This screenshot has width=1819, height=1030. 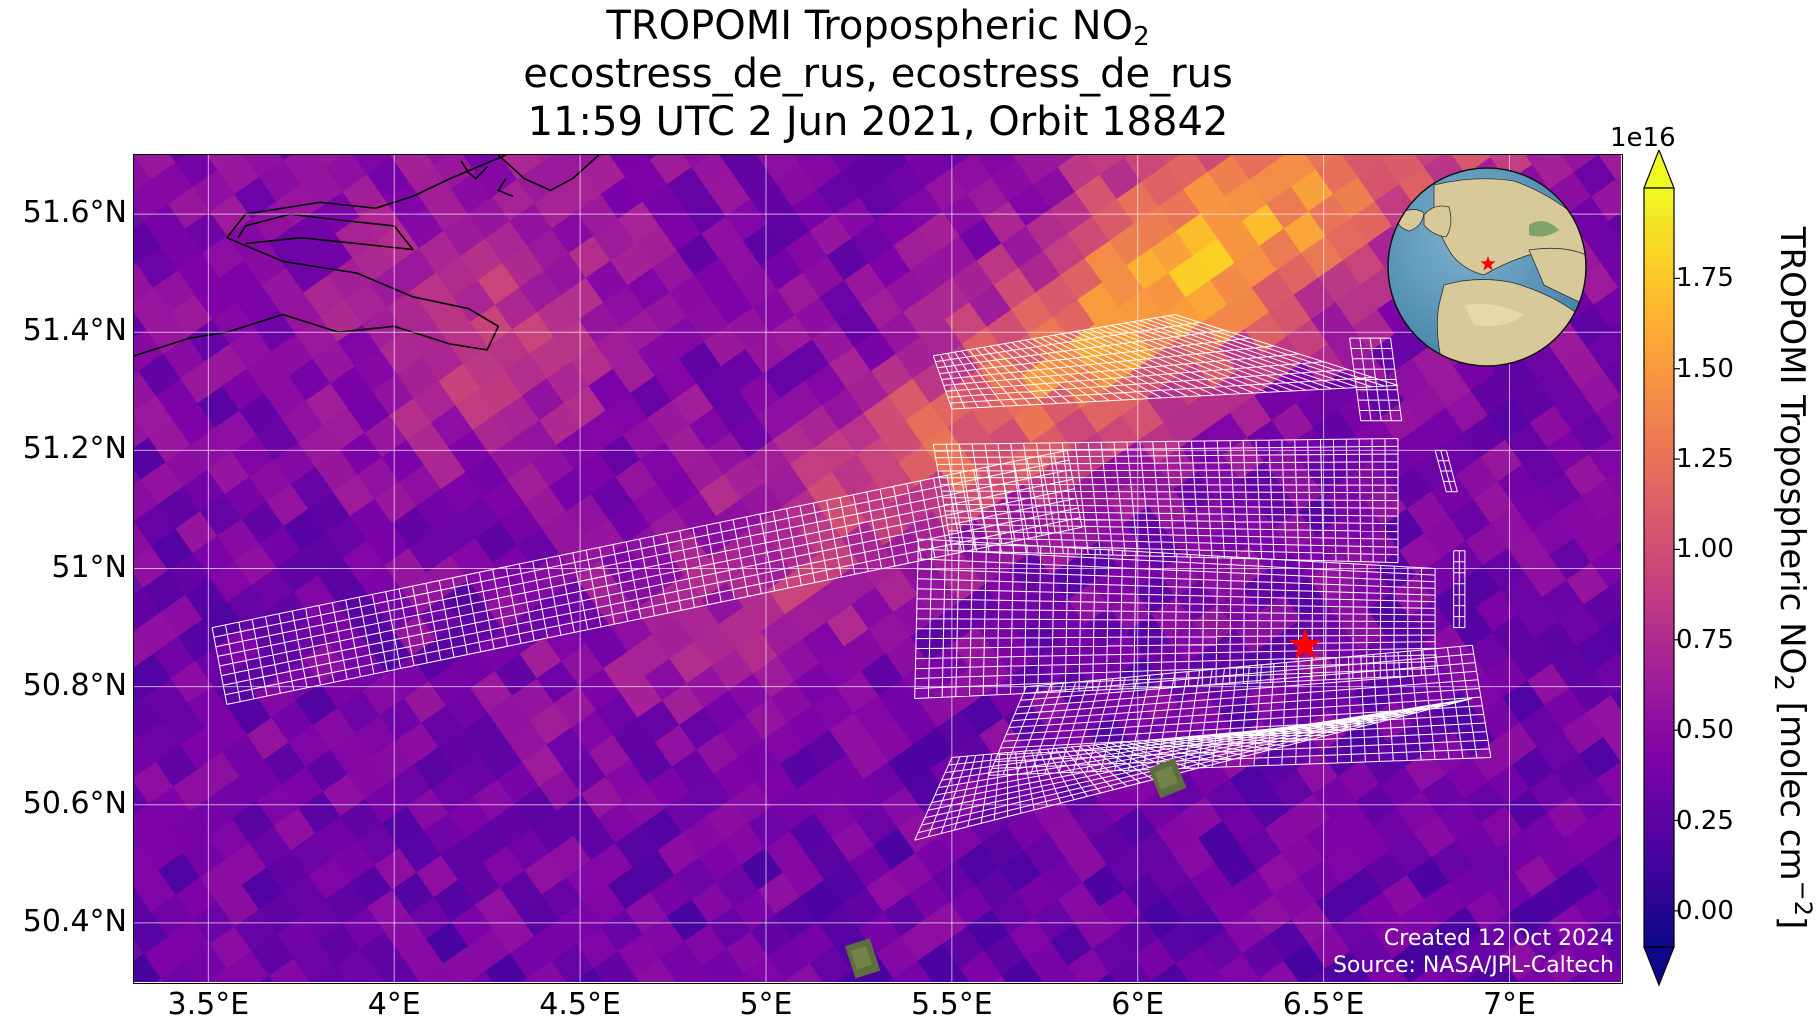 I want to click on lat-tick-label: 50.6°N, so click(x=74, y=803).